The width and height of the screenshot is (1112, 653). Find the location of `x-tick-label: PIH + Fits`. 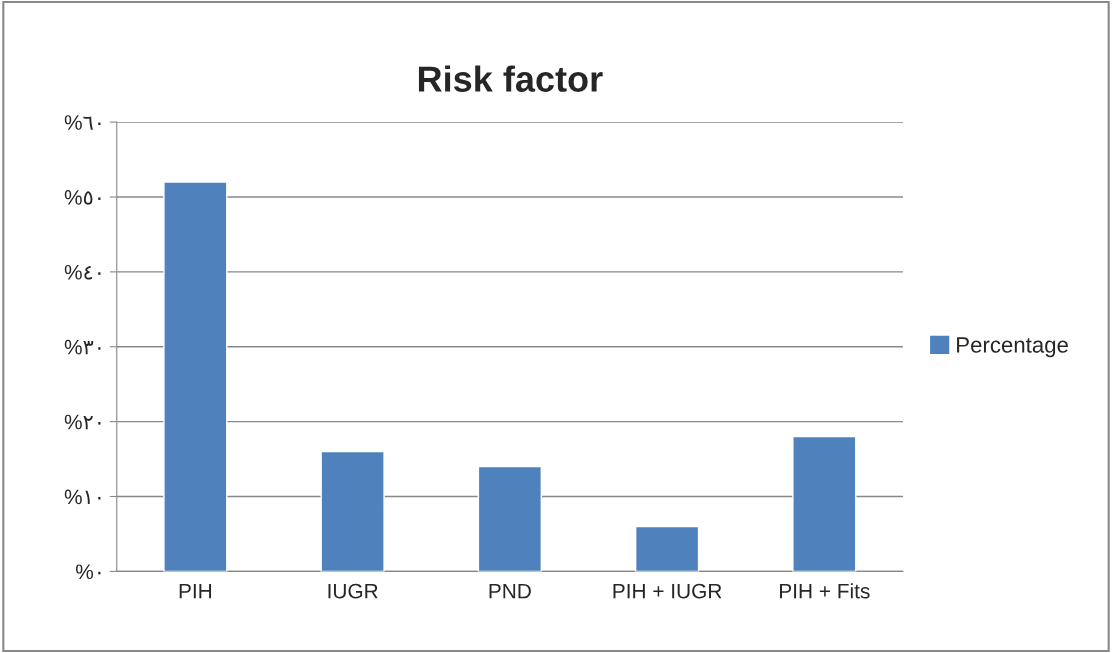

x-tick-label: PIH + Fits is located at coordinates (825, 591).